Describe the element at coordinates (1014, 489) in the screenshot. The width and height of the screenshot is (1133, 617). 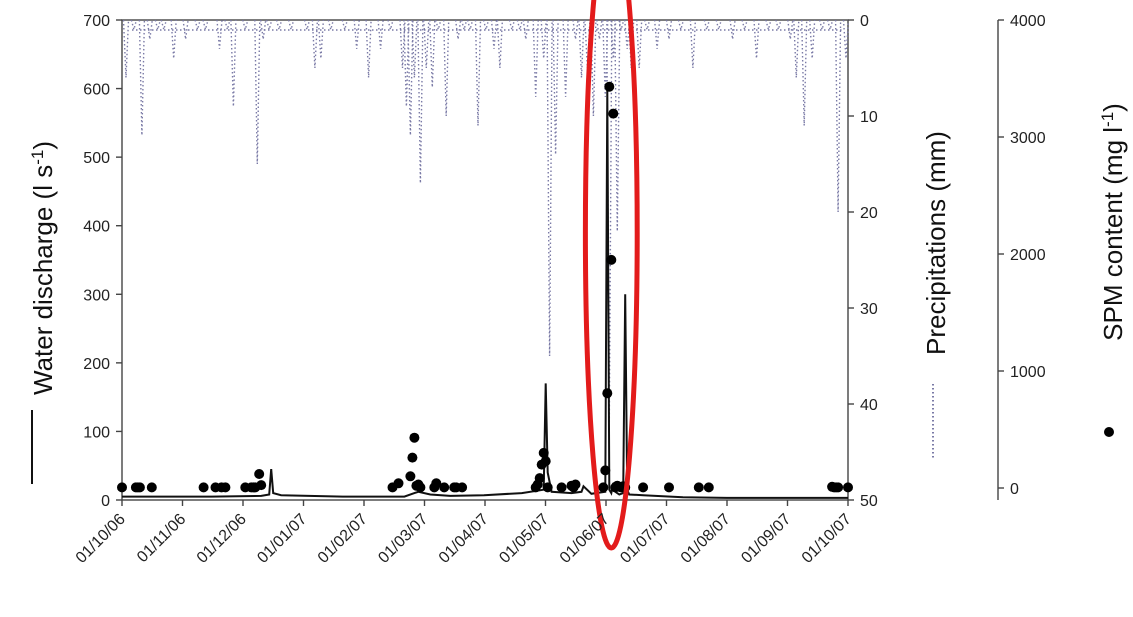
I see `right-axis-tick-label: 0` at that location.